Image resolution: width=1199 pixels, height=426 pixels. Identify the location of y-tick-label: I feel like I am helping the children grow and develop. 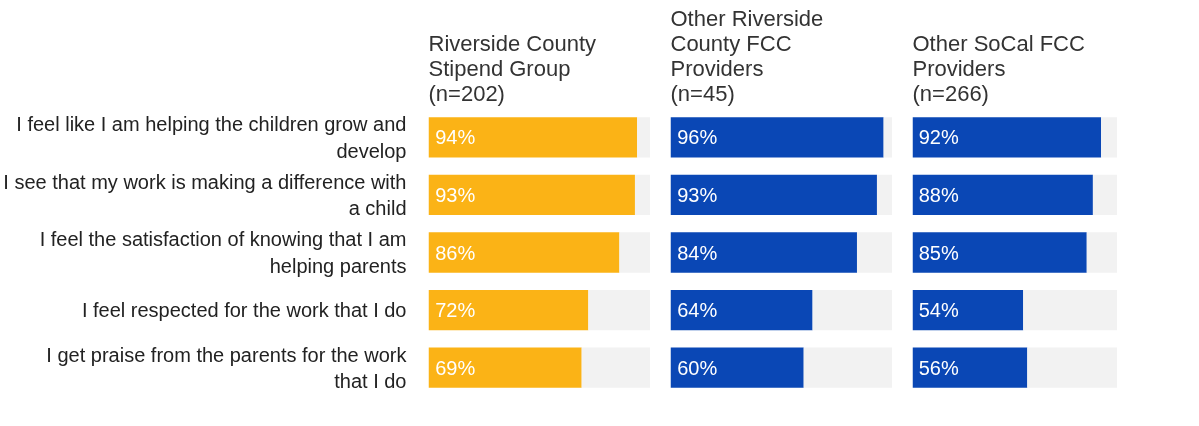
(211, 137).